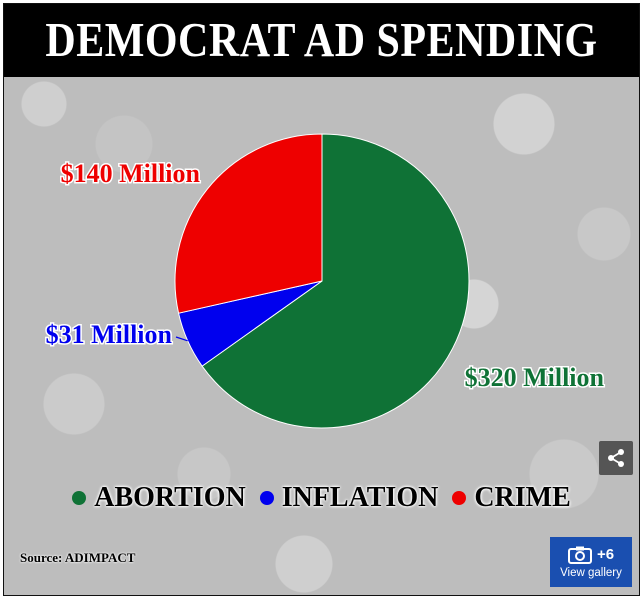  What do you see at coordinates (535, 377) in the screenshot?
I see `data-label-abortion: $320 Million` at bounding box center [535, 377].